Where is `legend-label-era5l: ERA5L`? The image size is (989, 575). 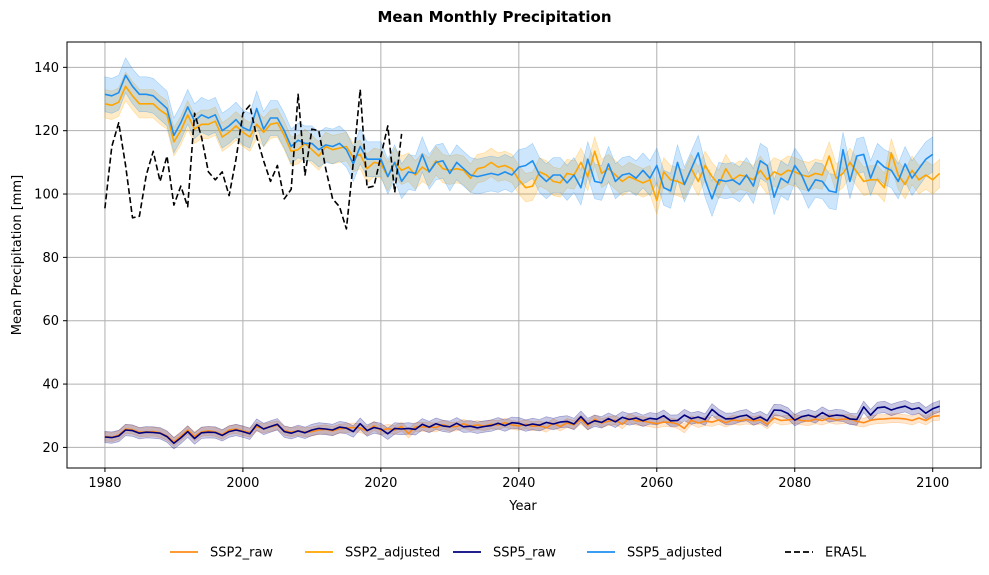
legend-label-era5l: ERA5L is located at coordinates (846, 553).